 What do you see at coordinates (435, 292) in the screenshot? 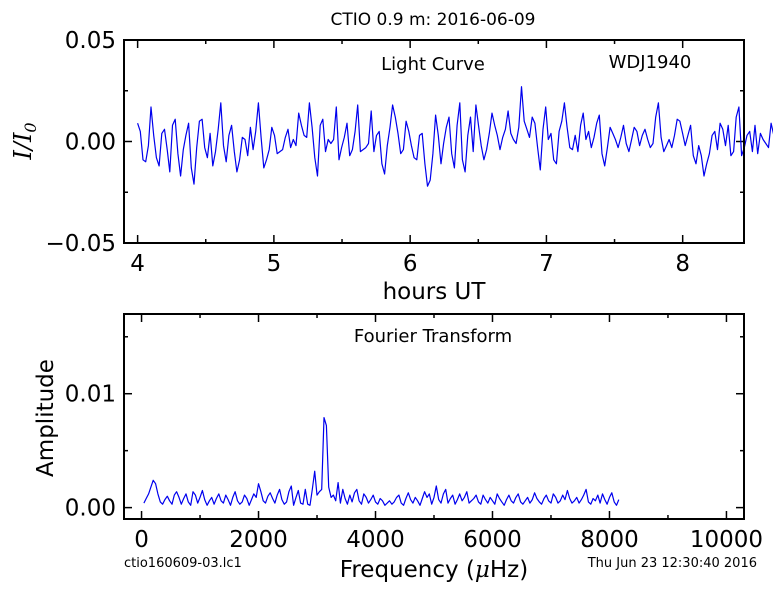
I see `top-xlabel: hours UT` at bounding box center [435, 292].